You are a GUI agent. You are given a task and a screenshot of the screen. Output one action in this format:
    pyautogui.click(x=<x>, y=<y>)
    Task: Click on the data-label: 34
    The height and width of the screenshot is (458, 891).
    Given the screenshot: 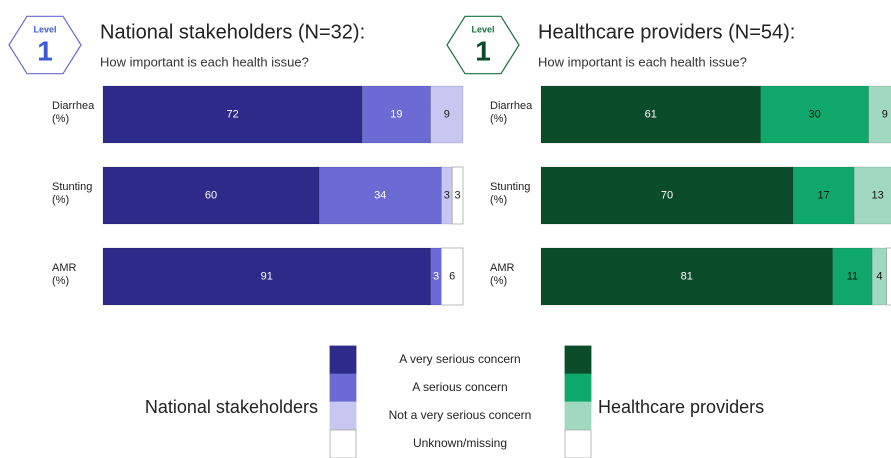 What is the action you would take?
    pyautogui.click(x=380, y=195)
    